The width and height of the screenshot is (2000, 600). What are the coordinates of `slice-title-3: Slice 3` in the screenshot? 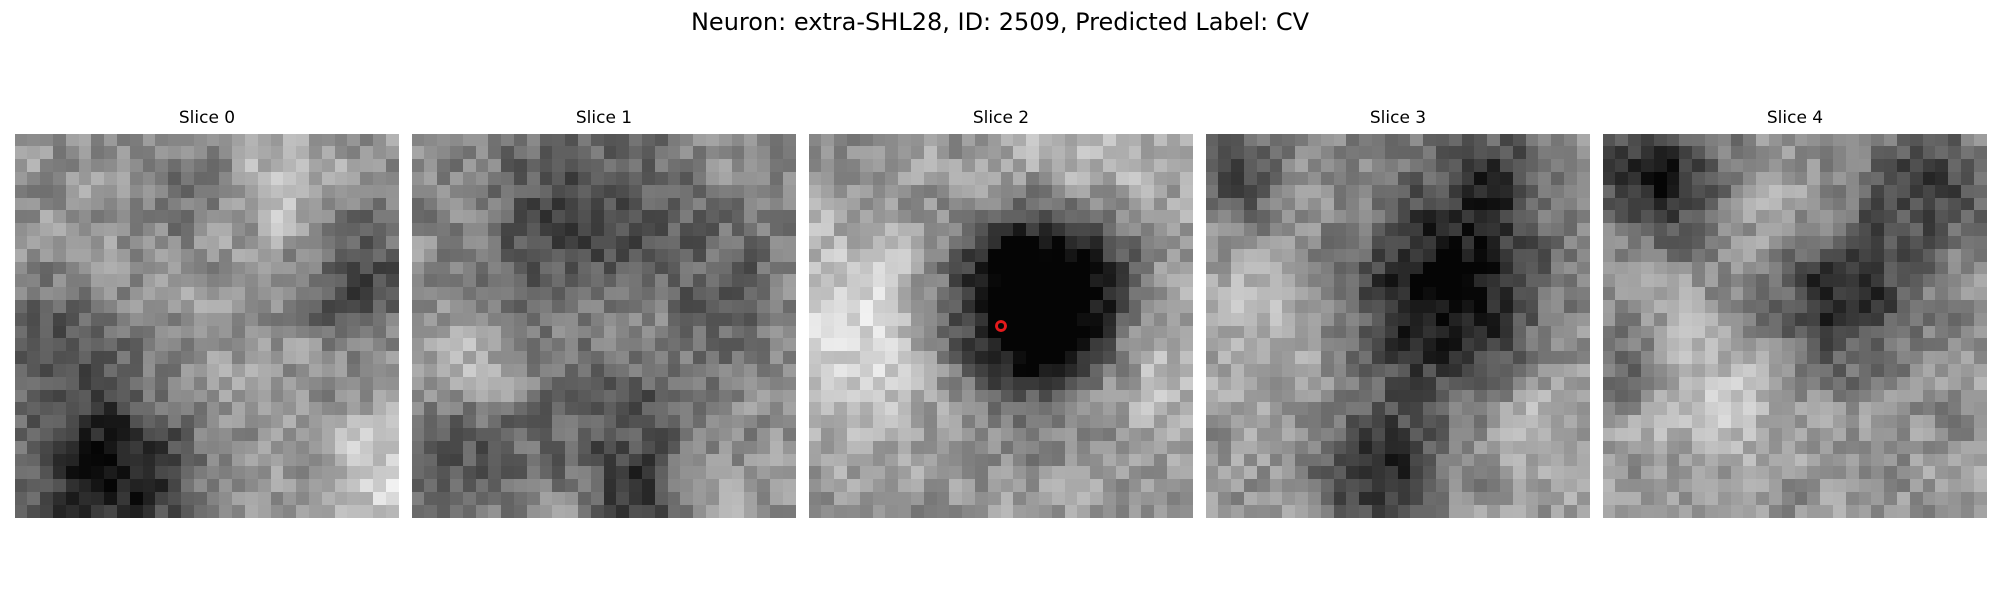 It's located at (1398, 118).